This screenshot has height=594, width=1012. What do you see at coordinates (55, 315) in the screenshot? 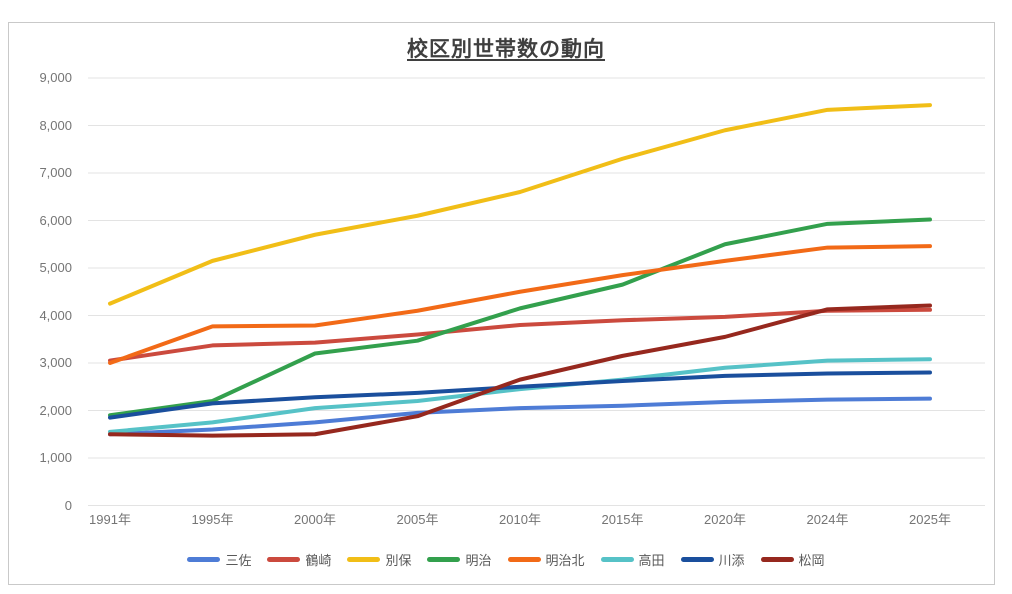
I see `y-axis-tick-label: 4,000` at bounding box center [55, 315].